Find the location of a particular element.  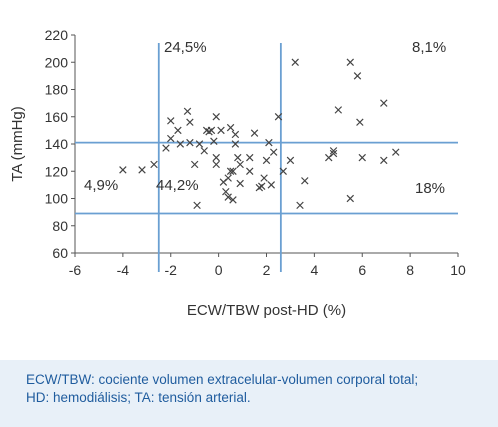

caption-line-2: HD: hemodiálisis; TA: tensión arterial. is located at coordinates (138, 397).